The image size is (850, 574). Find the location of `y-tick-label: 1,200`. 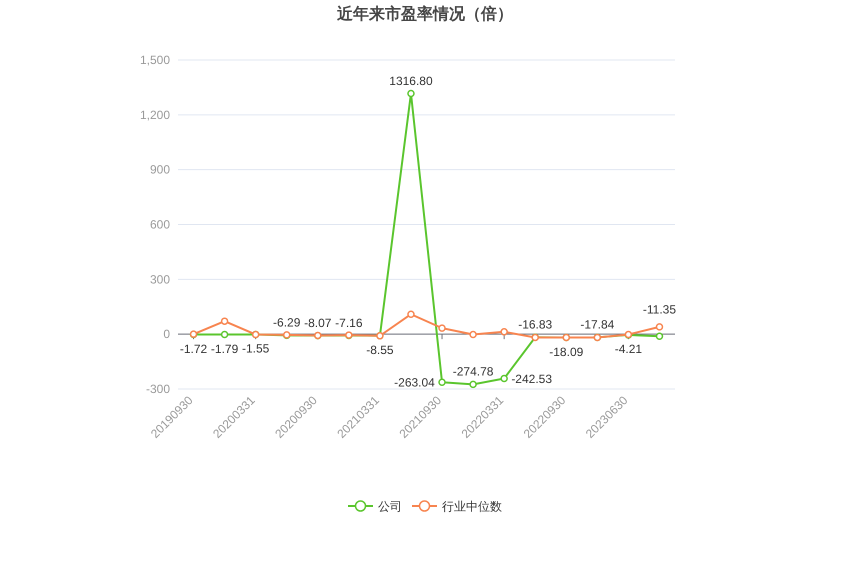

y-tick-label: 1,200 is located at coordinates (155, 115).